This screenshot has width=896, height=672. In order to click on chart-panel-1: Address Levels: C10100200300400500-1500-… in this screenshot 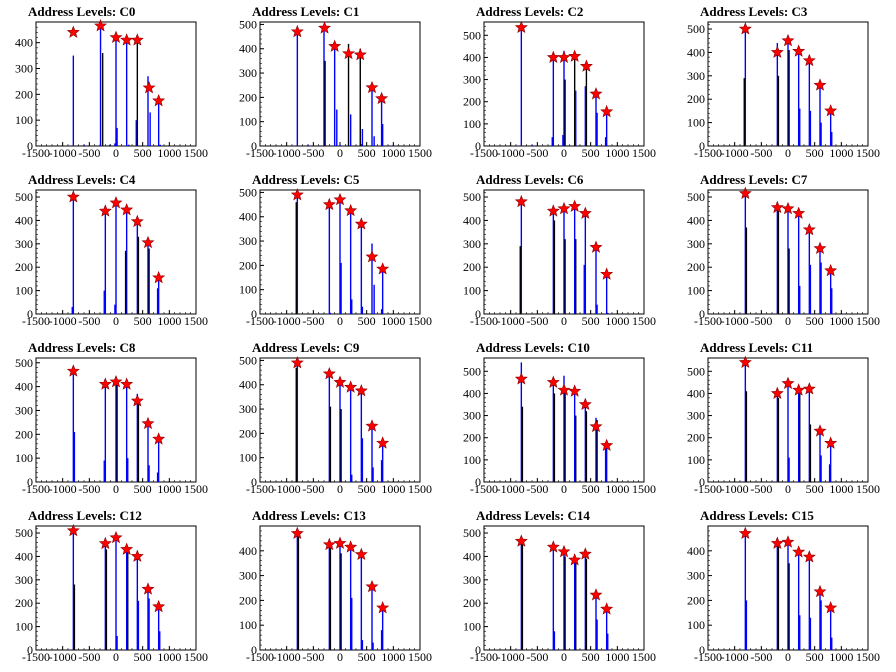, I will do `click(335, 82)`.